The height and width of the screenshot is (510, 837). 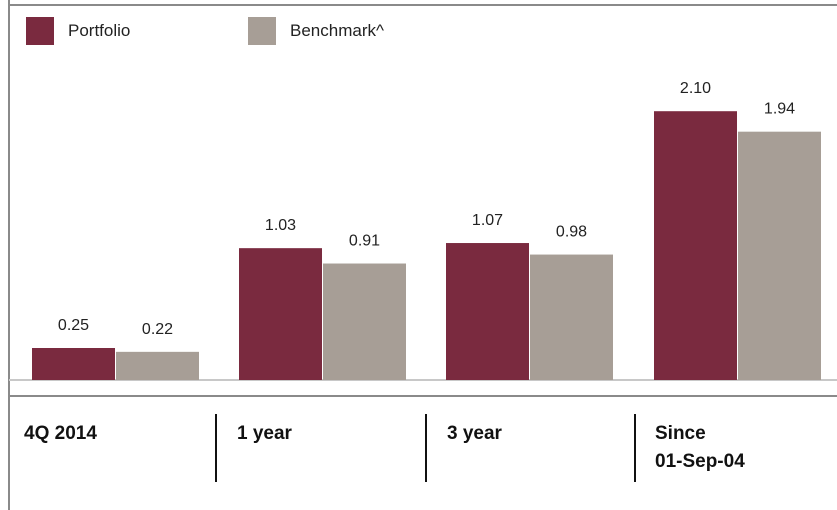 What do you see at coordinates (695, 88) in the screenshot?
I see `value-label-portfolio-since-01-sep-04: 2.10` at bounding box center [695, 88].